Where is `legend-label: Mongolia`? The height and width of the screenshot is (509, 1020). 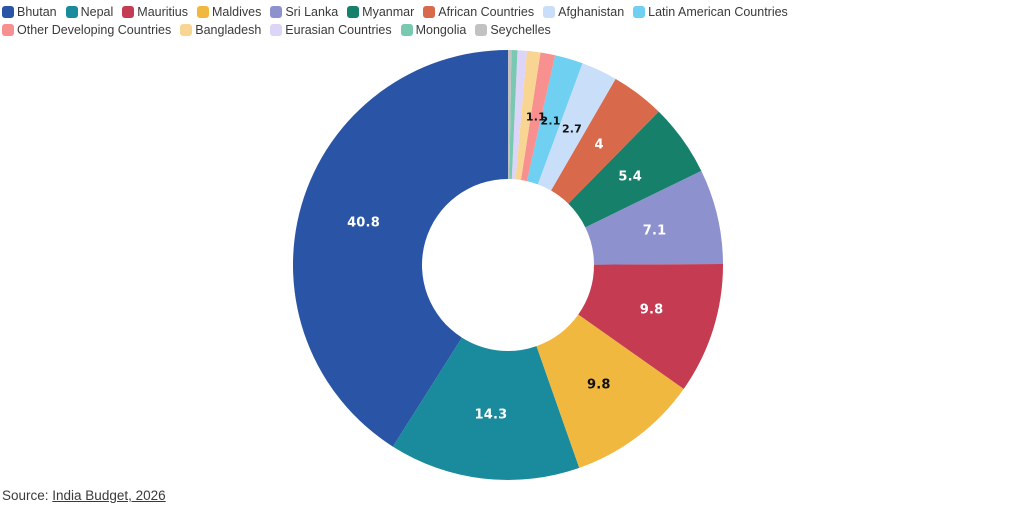 legend-label: Mongolia is located at coordinates (441, 30).